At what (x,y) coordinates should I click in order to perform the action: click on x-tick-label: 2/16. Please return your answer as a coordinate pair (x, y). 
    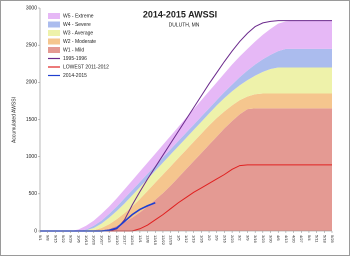
    Looking at the image, I should click on (224, 239).